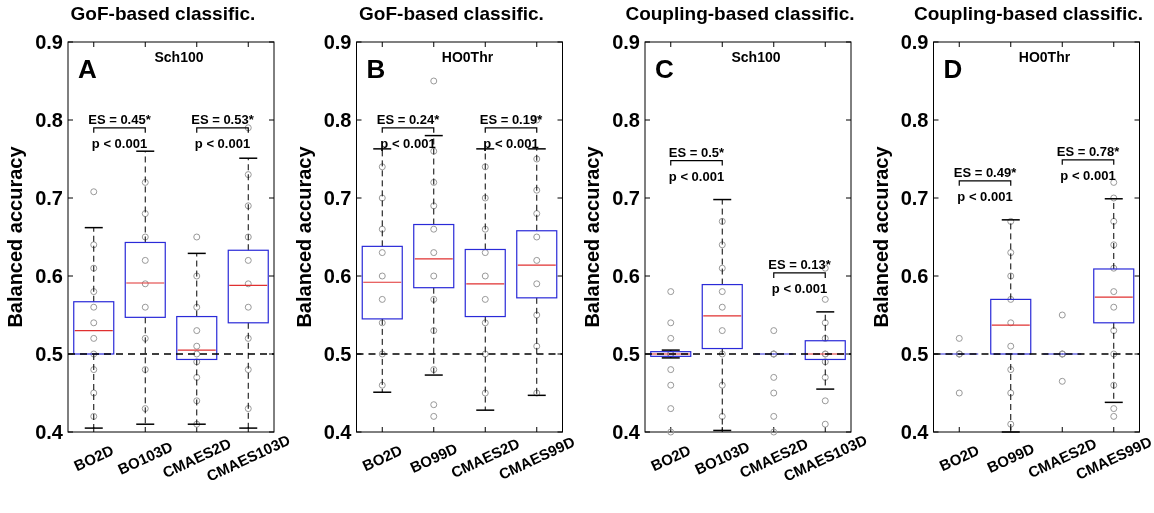  Describe the element at coordinates (800, 264) in the screenshot. I see `annotation: ES = 0.13*` at that location.